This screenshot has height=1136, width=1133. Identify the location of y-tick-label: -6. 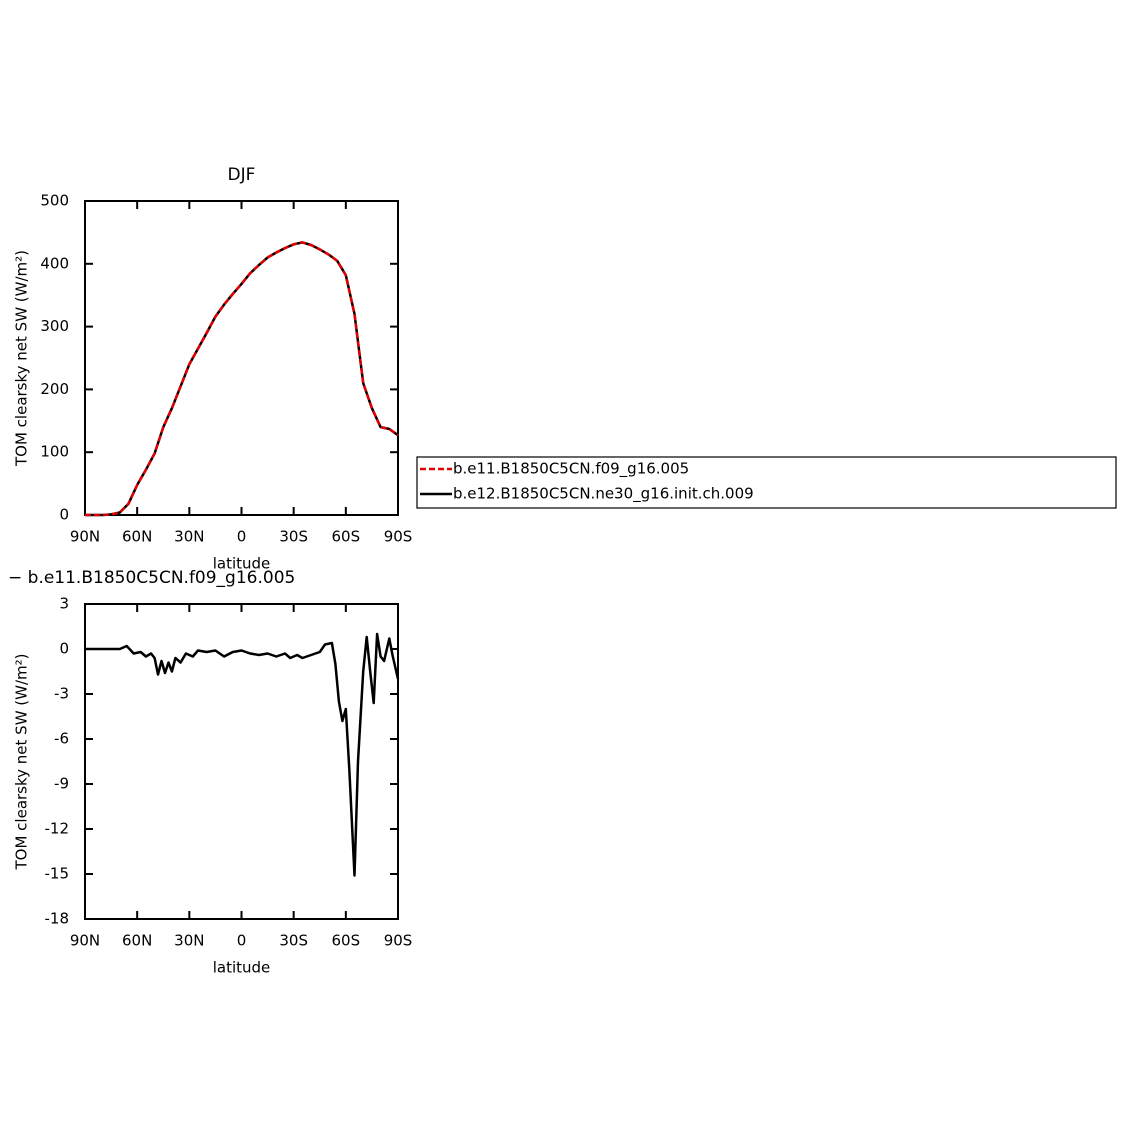
(61, 739).